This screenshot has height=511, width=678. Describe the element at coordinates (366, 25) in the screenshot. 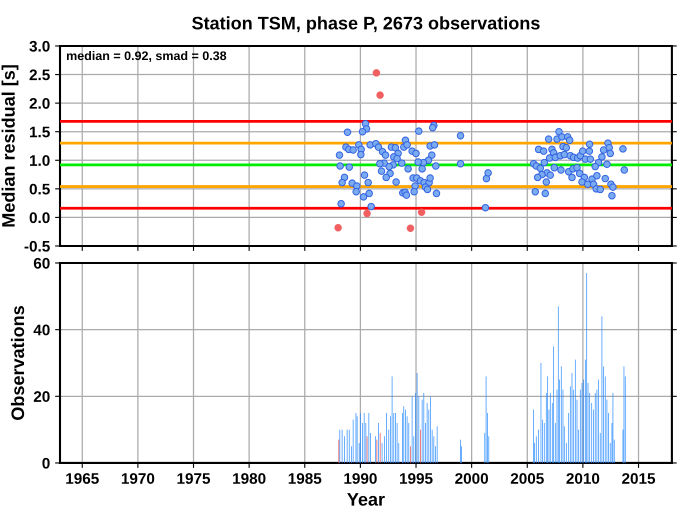

I see `chart-title: Station TSM, phase P, 2673 observations` at that location.